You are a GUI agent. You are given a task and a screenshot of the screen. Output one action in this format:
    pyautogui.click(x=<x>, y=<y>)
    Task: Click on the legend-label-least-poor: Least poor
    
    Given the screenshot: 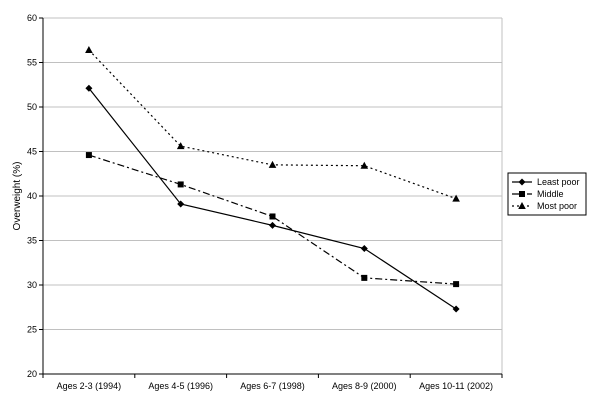 What is the action you would take?
    pyautogui.click(x=558, y=182)
    